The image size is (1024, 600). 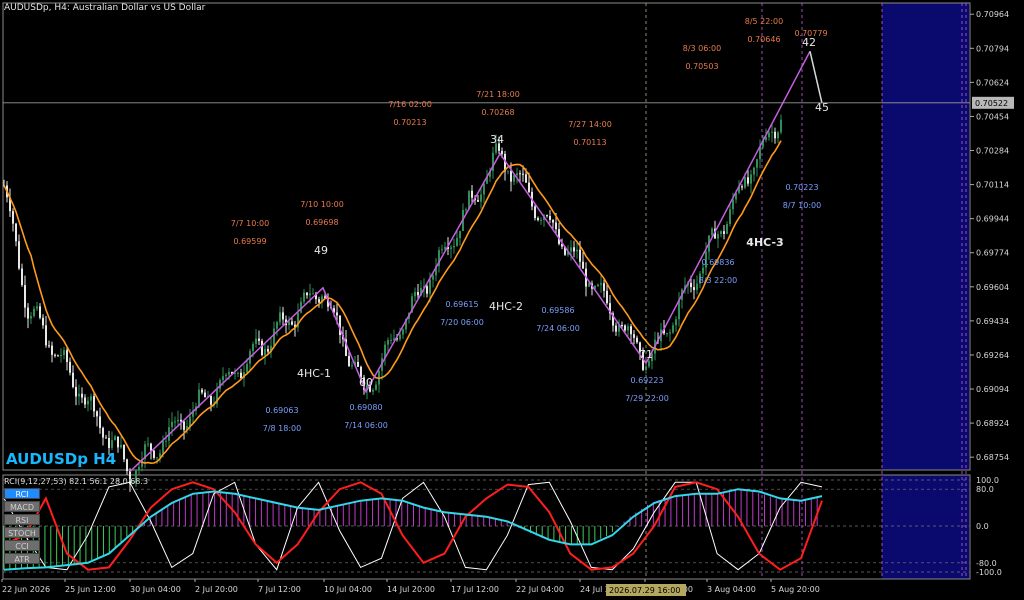 I want to click on y-tick-label: 0.69774, so click(x=992, y=253).